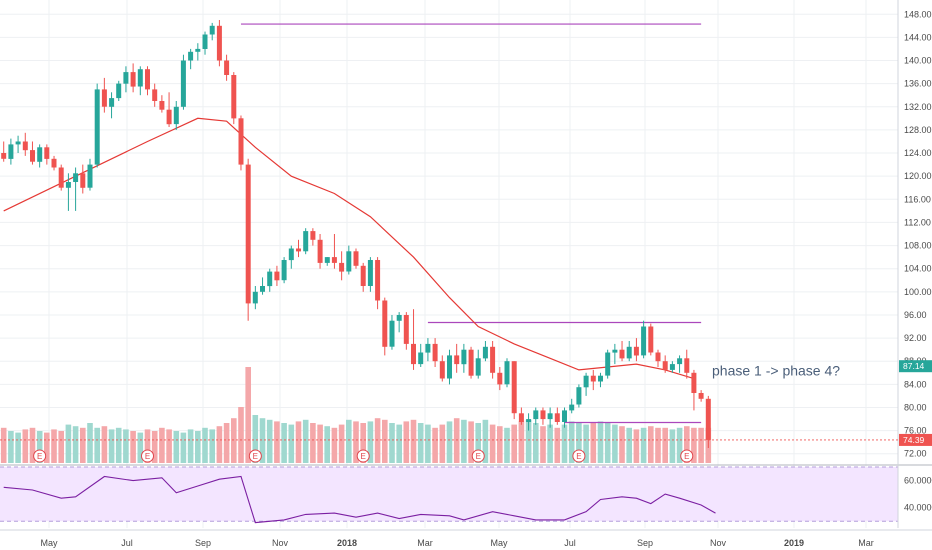 The image size is (932, 550). What do you see at coordinates (466, 538) in the screenshot?
I see `time-axis: May Jul Sep Nov 2018 Mar May Jul Sep Nov 2019 Mar` at bounding box center [466, 538].